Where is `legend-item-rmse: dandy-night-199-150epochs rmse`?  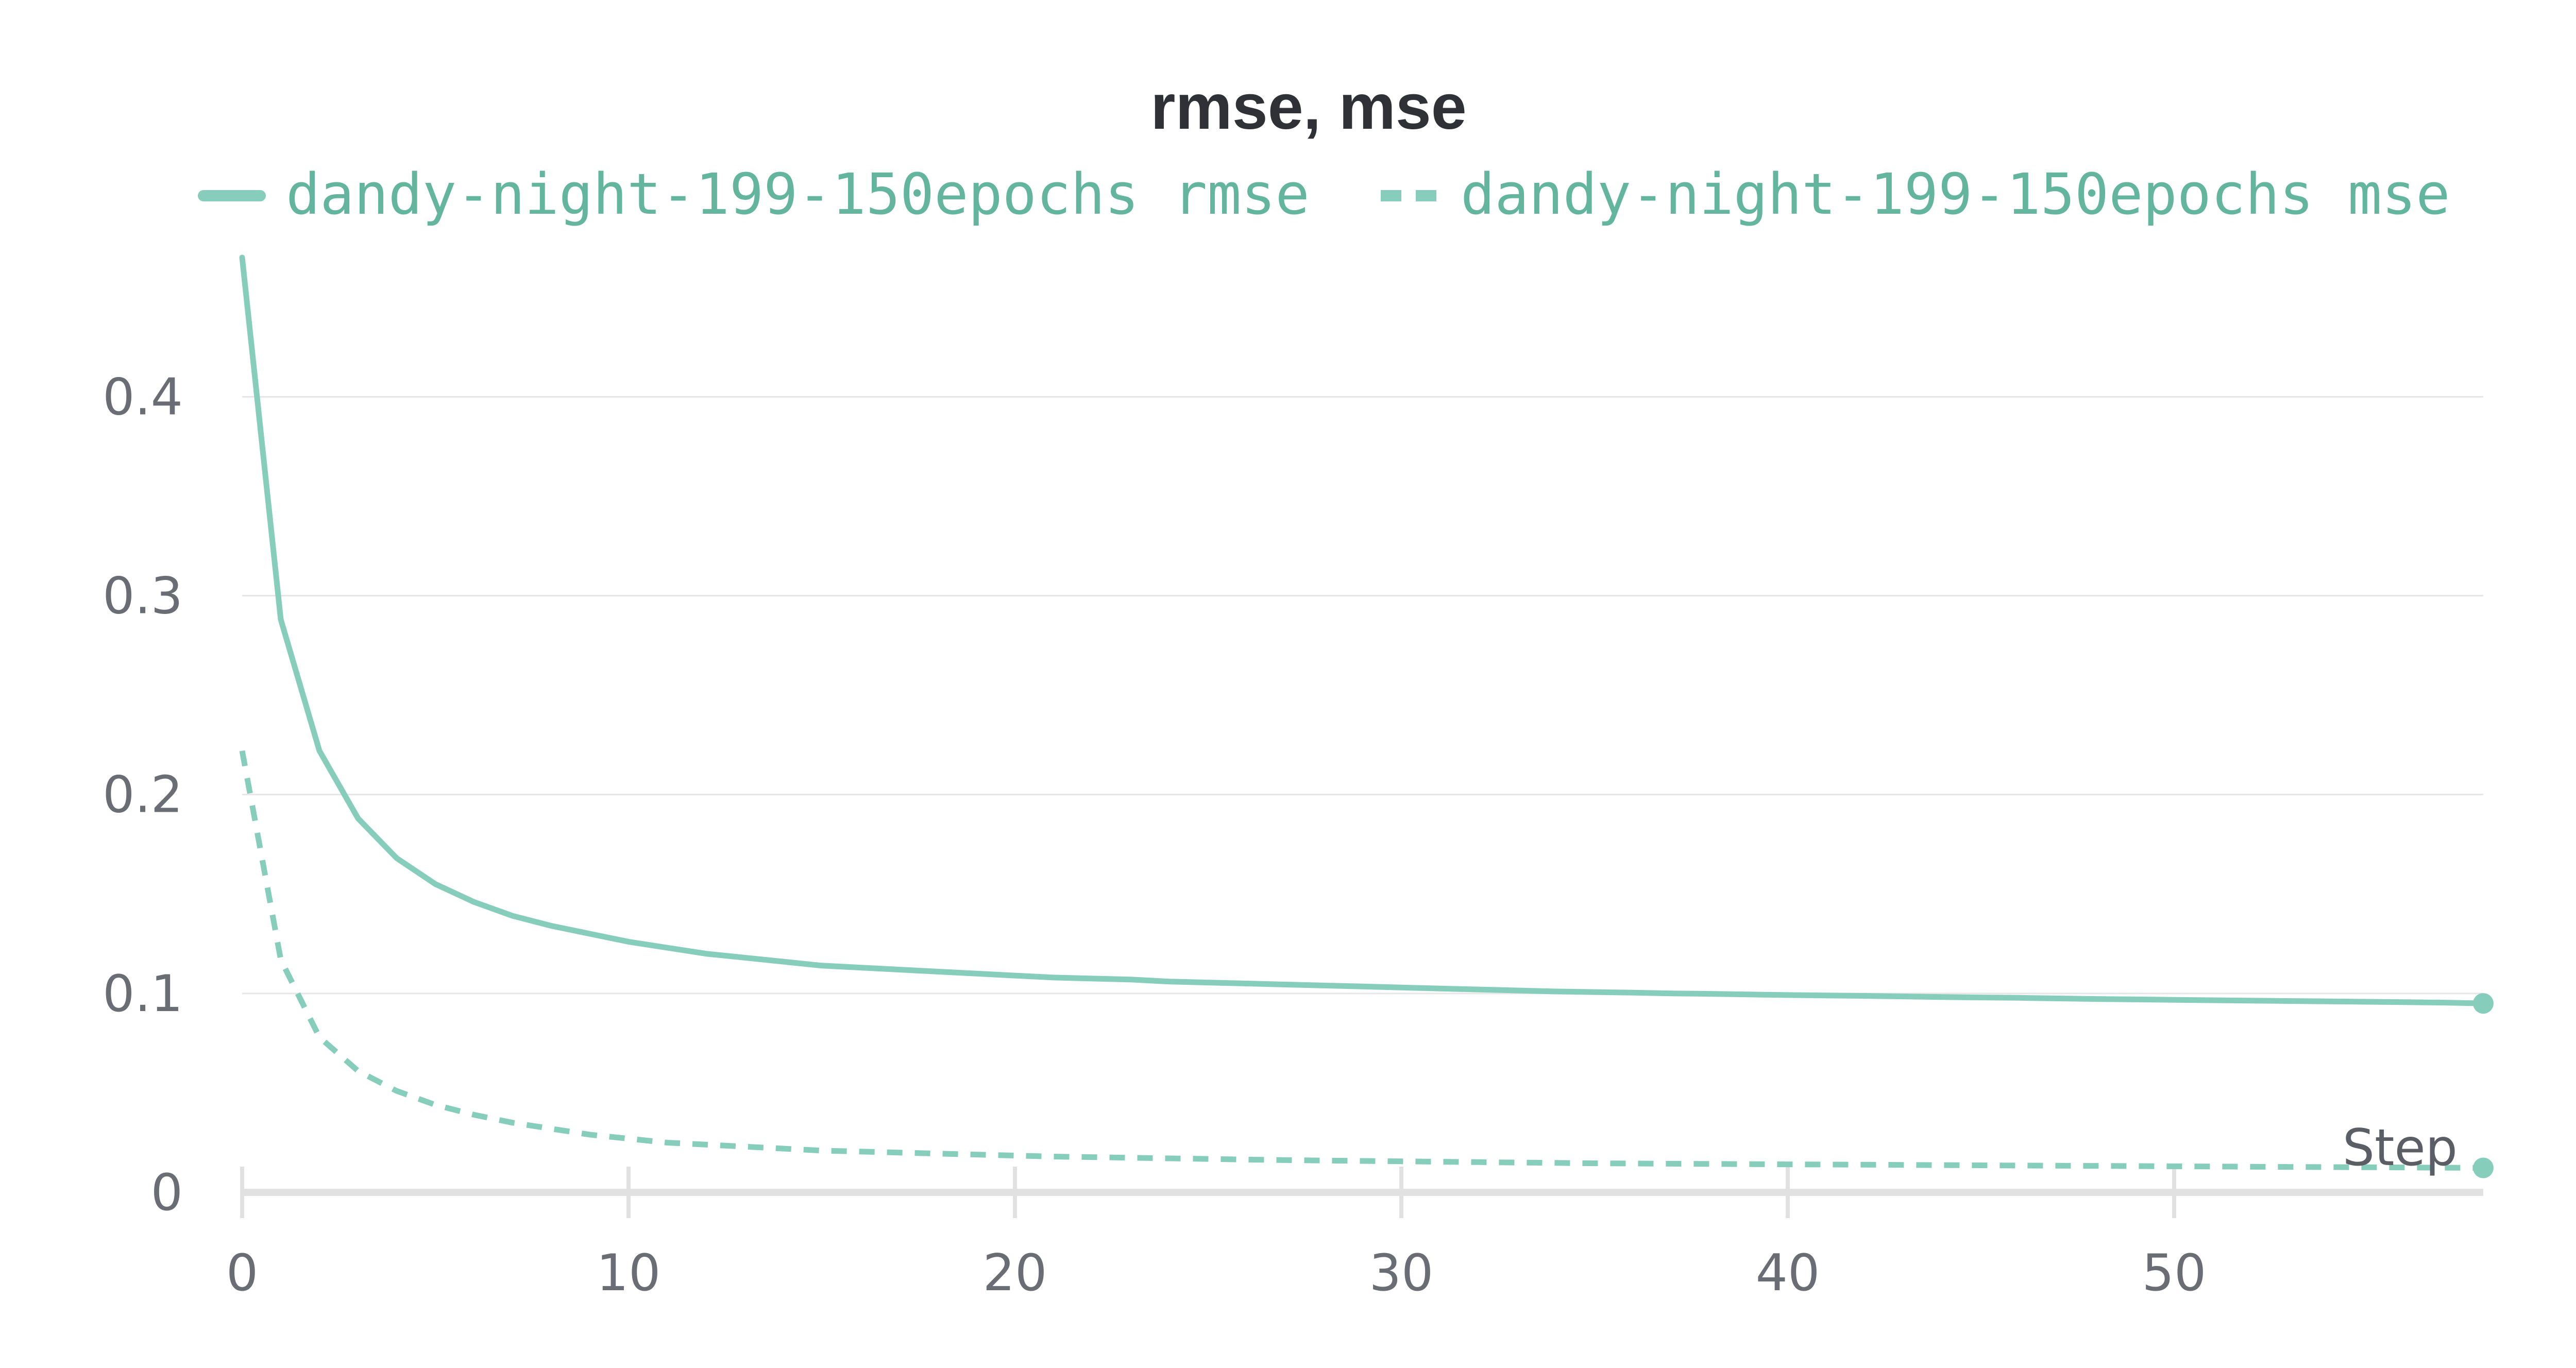 legend-item-rmse: dandy-night-199-150epochs rmse is located at coordinates (754, 194).